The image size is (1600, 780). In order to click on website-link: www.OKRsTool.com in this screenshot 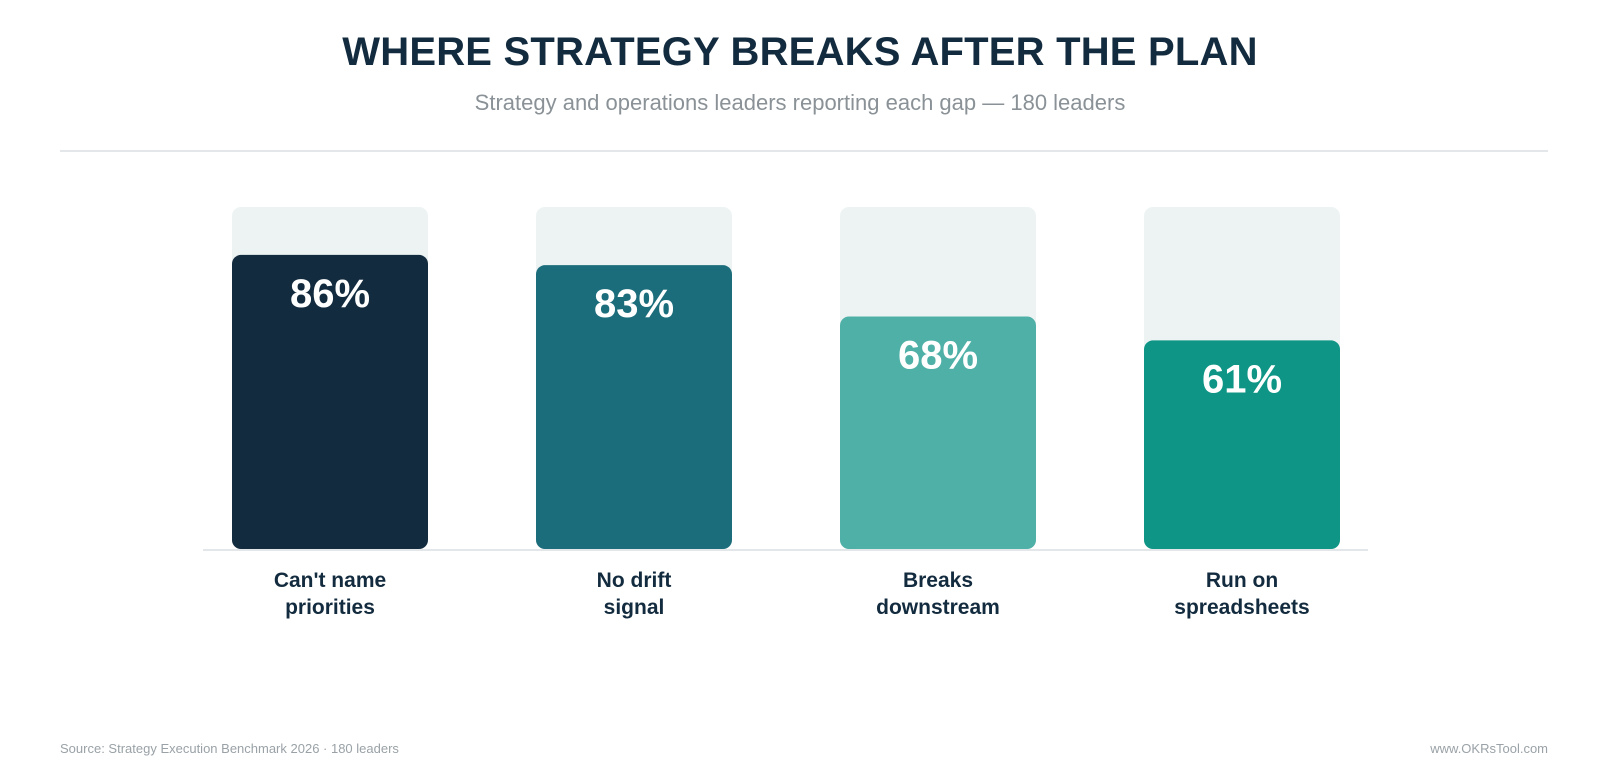, I will do `click(1489, 748)`.